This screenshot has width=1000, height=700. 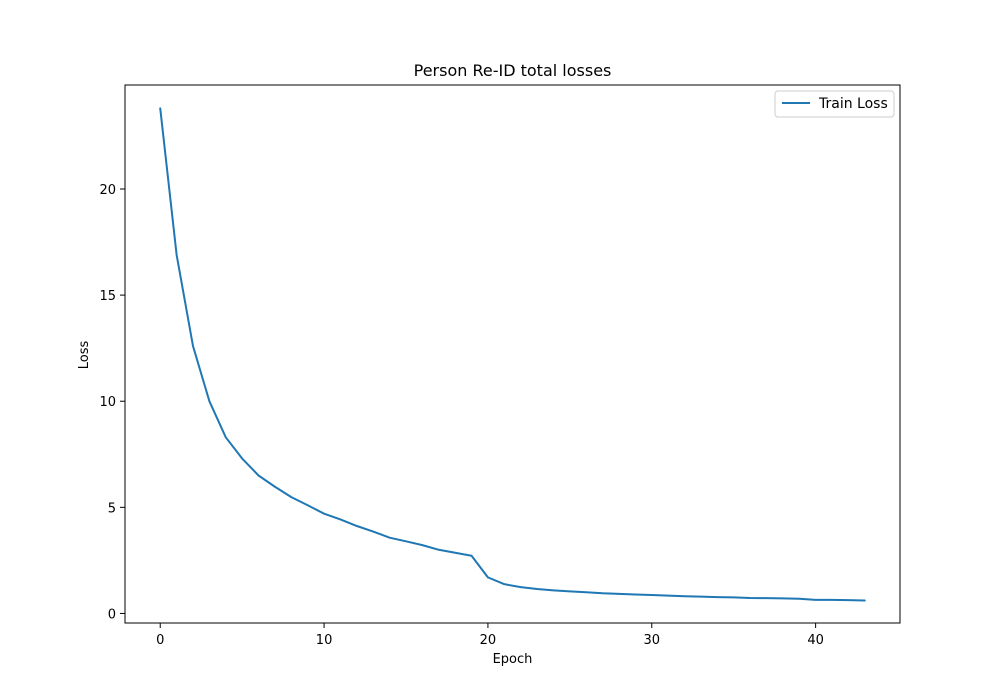 What do you see at coordinates (324, 640) in the screenshot?
I see `x-tick-label: 10` at bounding box center [324, 640].